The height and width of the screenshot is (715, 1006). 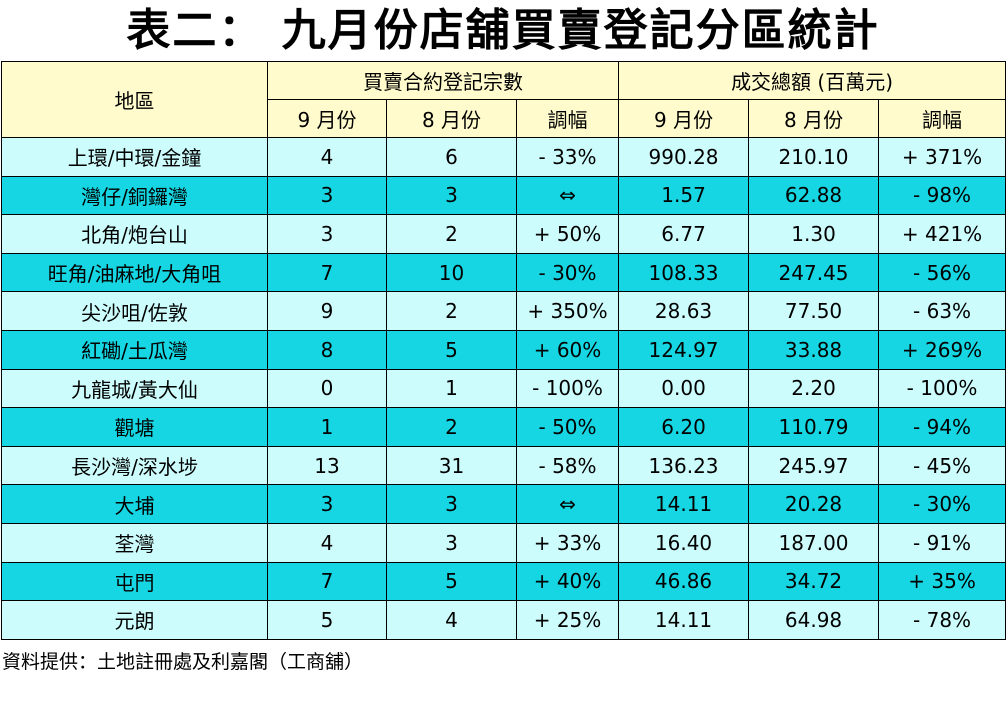 What do you see at coordinates (942, 157) in the screenshot?
I see `value-change-cell: + 371%` at bounding box center [942, 157].